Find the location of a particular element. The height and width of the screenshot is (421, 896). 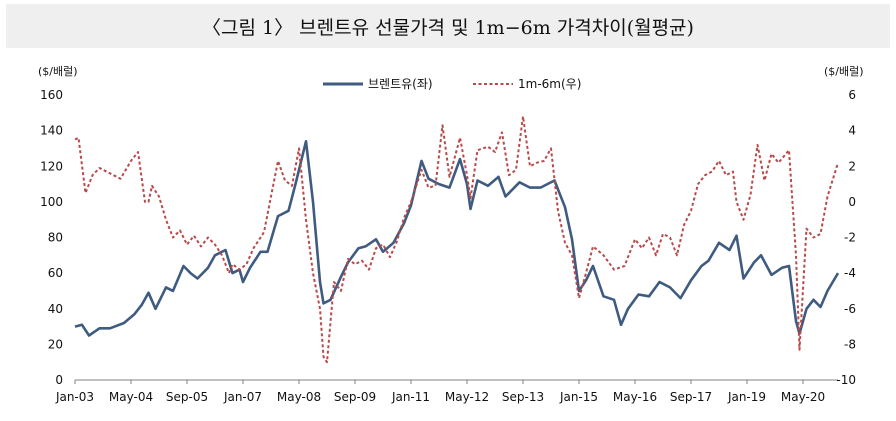

chart-title-bar: 〈그림 1〉 브렌트유 선물가격 및 1m−6m 가격차이(월평균) is located at coordinates (448, 26).